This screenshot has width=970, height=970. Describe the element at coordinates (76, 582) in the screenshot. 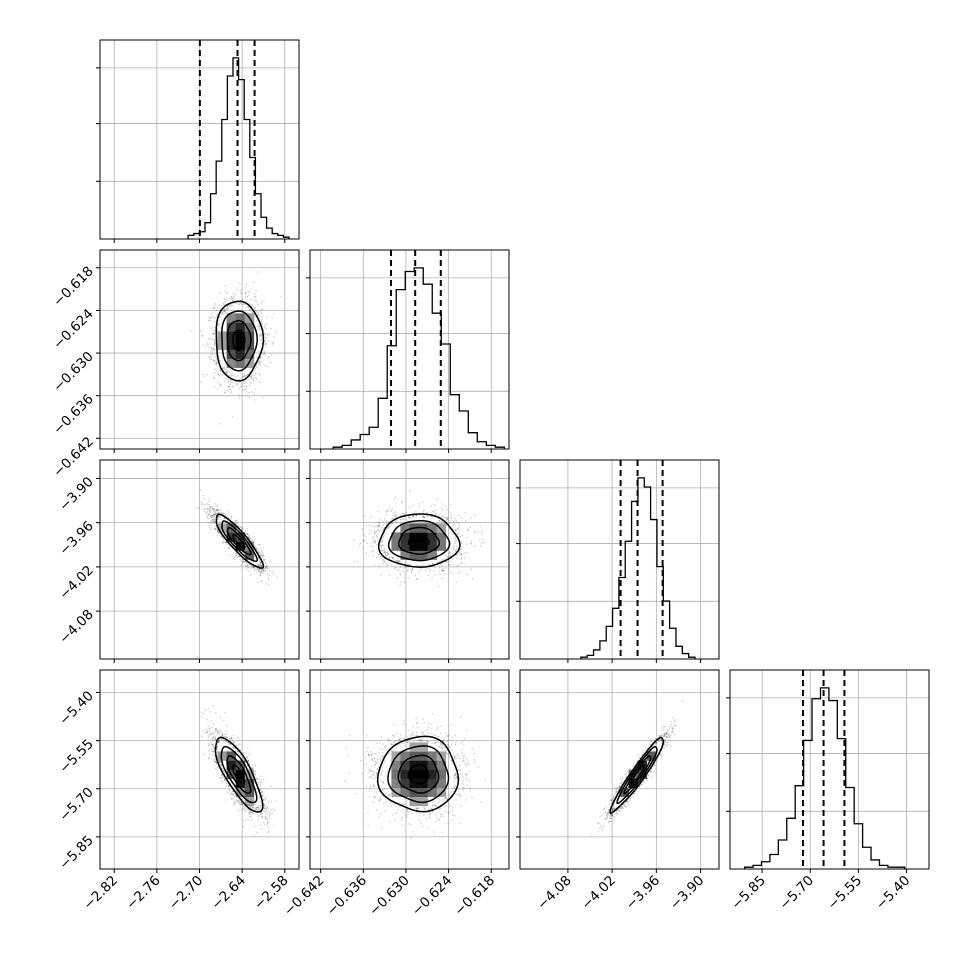

I see `y-tick-label: −4.02` at that location.